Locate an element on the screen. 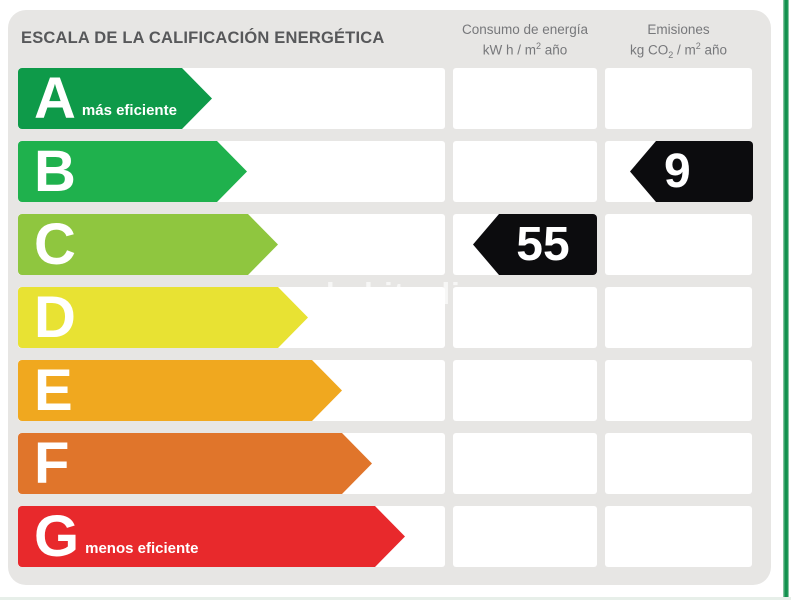 The image size is (791, 600). efficiency-note: más eficiente is located at coordinates (129, 110).